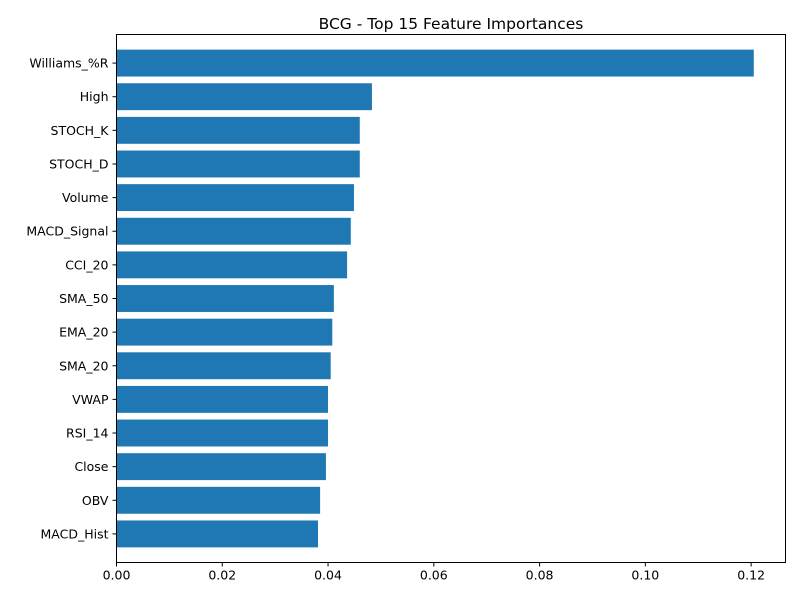 The image size is (800, 605). What do you see at coordinates (83, 365) in the screenshot?
I see `y-tick-label: SMA_20` at bounding box center [83, 365].